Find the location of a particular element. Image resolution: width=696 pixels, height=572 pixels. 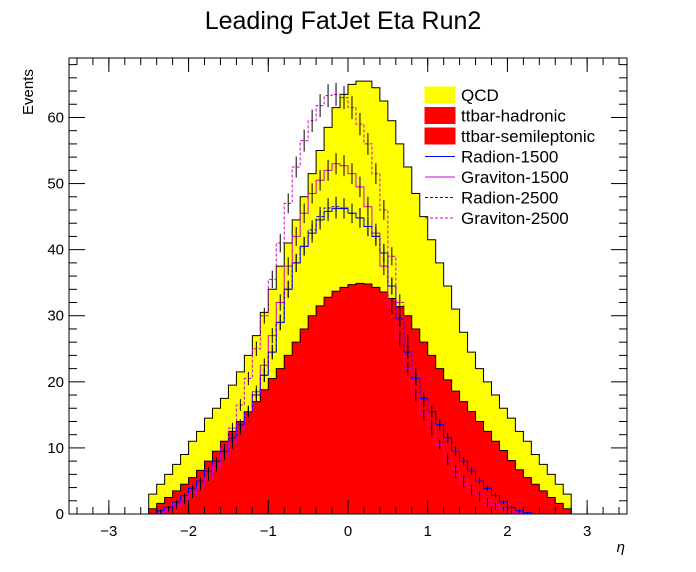

legend-label: ttbar-semileptonic is located at coordinates (528, 136).